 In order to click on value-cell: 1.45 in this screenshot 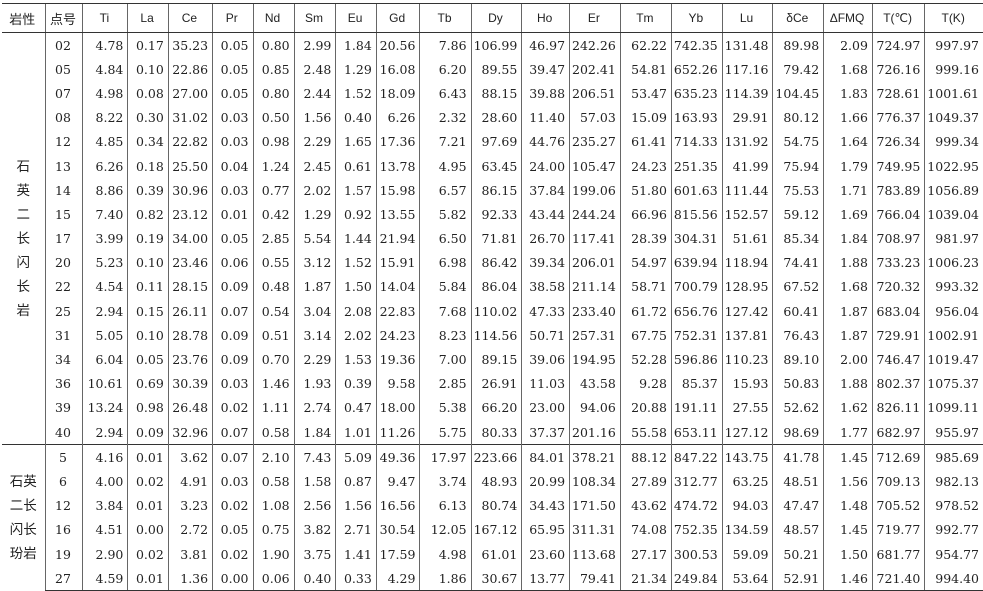, I will do `click(848, 529)`.